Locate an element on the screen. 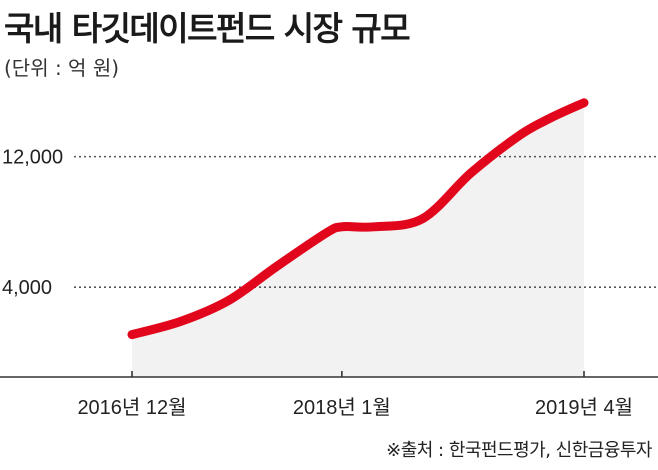  x-tick-labels: 2016년 12월 2018년 1월 2019년 4월 is located at coordinates (355, 407).